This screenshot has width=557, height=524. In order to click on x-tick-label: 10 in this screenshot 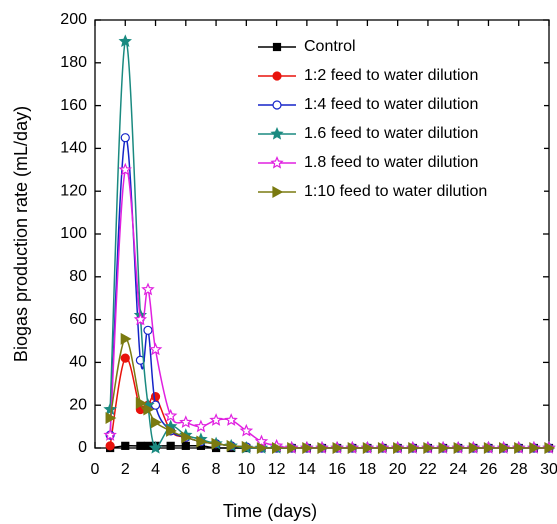, I will do `click(246, 469)`.